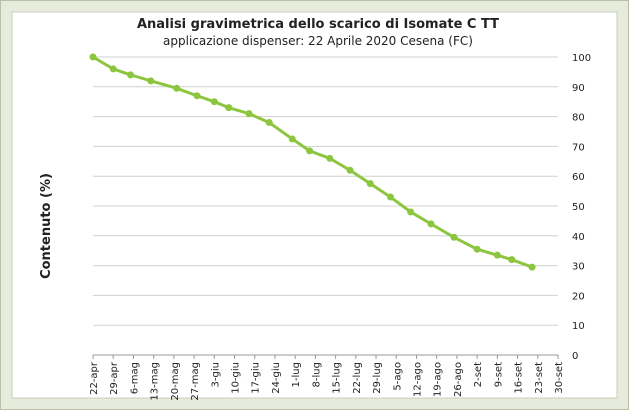 This screenshot has width=629, height=414. I want to click on y-tick-label: 30, so click(578, 267).